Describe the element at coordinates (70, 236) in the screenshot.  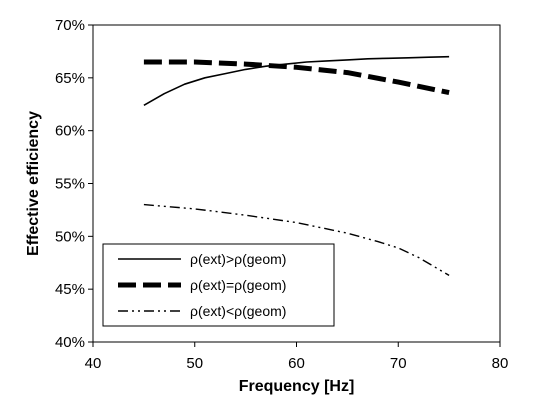
I see `y-tick-label: 50%` at that location.